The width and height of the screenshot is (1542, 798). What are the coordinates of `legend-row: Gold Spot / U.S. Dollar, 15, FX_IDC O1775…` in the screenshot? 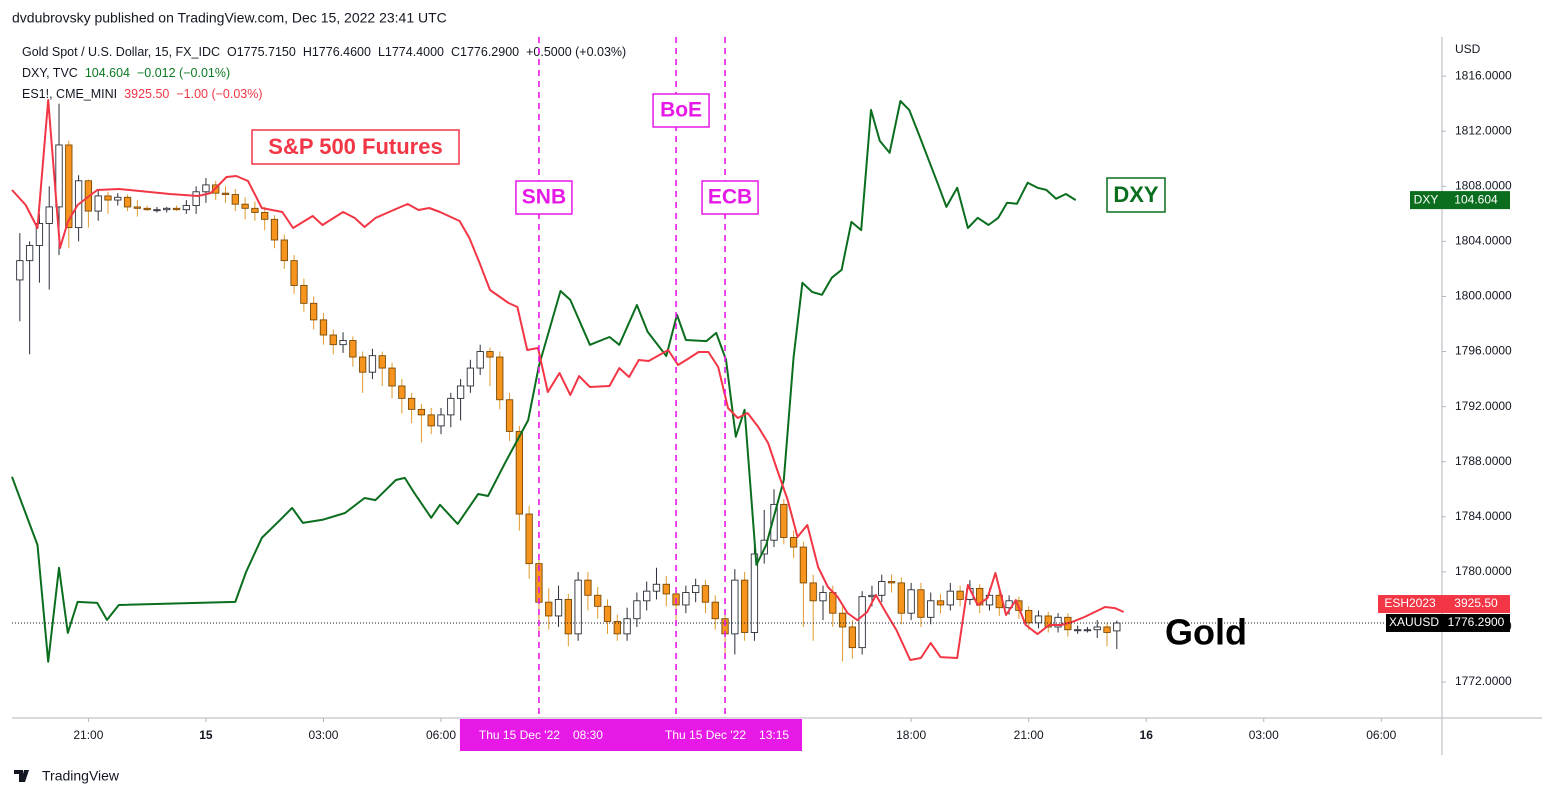 It's located at (324, 52).